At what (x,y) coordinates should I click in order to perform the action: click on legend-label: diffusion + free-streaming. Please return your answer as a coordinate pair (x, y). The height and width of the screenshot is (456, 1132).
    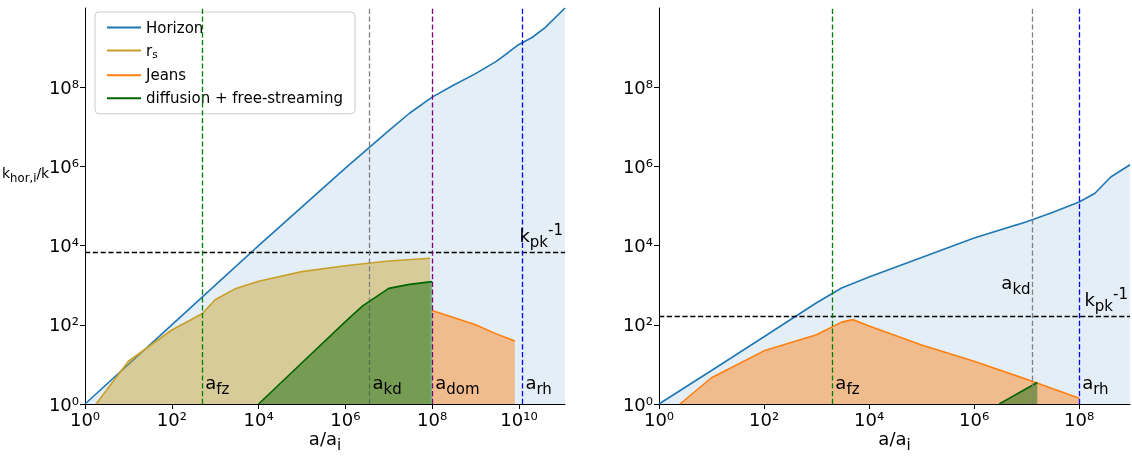
    Looking at the image, I should click on (245, 98).